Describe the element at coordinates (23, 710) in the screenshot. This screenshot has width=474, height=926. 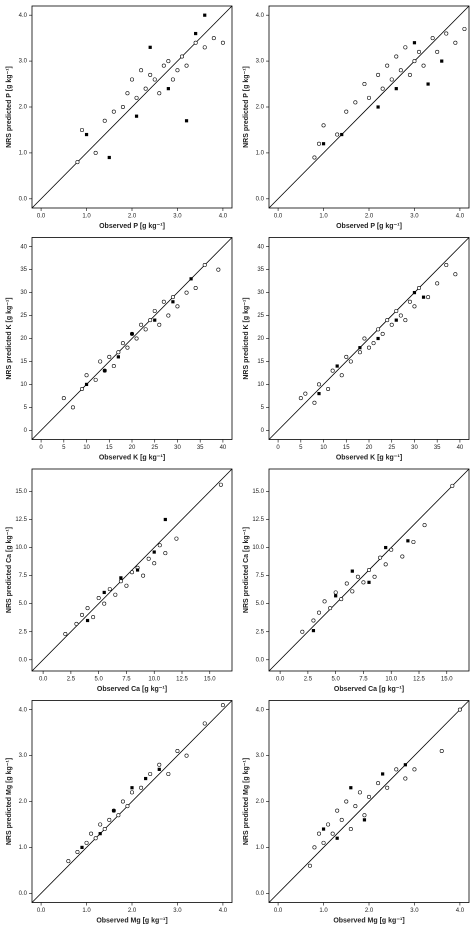
I see `y-tick-label: 4.0` at that location.